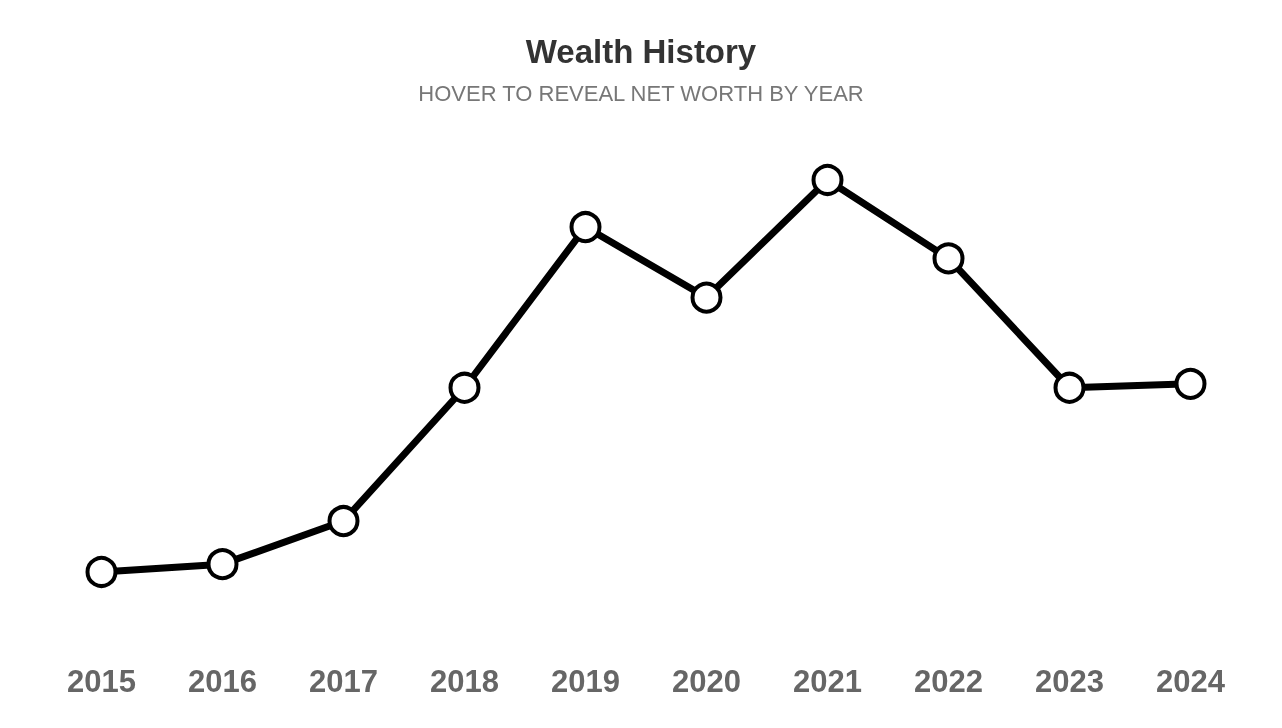  What do you see at coordinates (641, 51) in the screenshot?
I see `chart-title: Wealth History` at bounding box center [641, 51].